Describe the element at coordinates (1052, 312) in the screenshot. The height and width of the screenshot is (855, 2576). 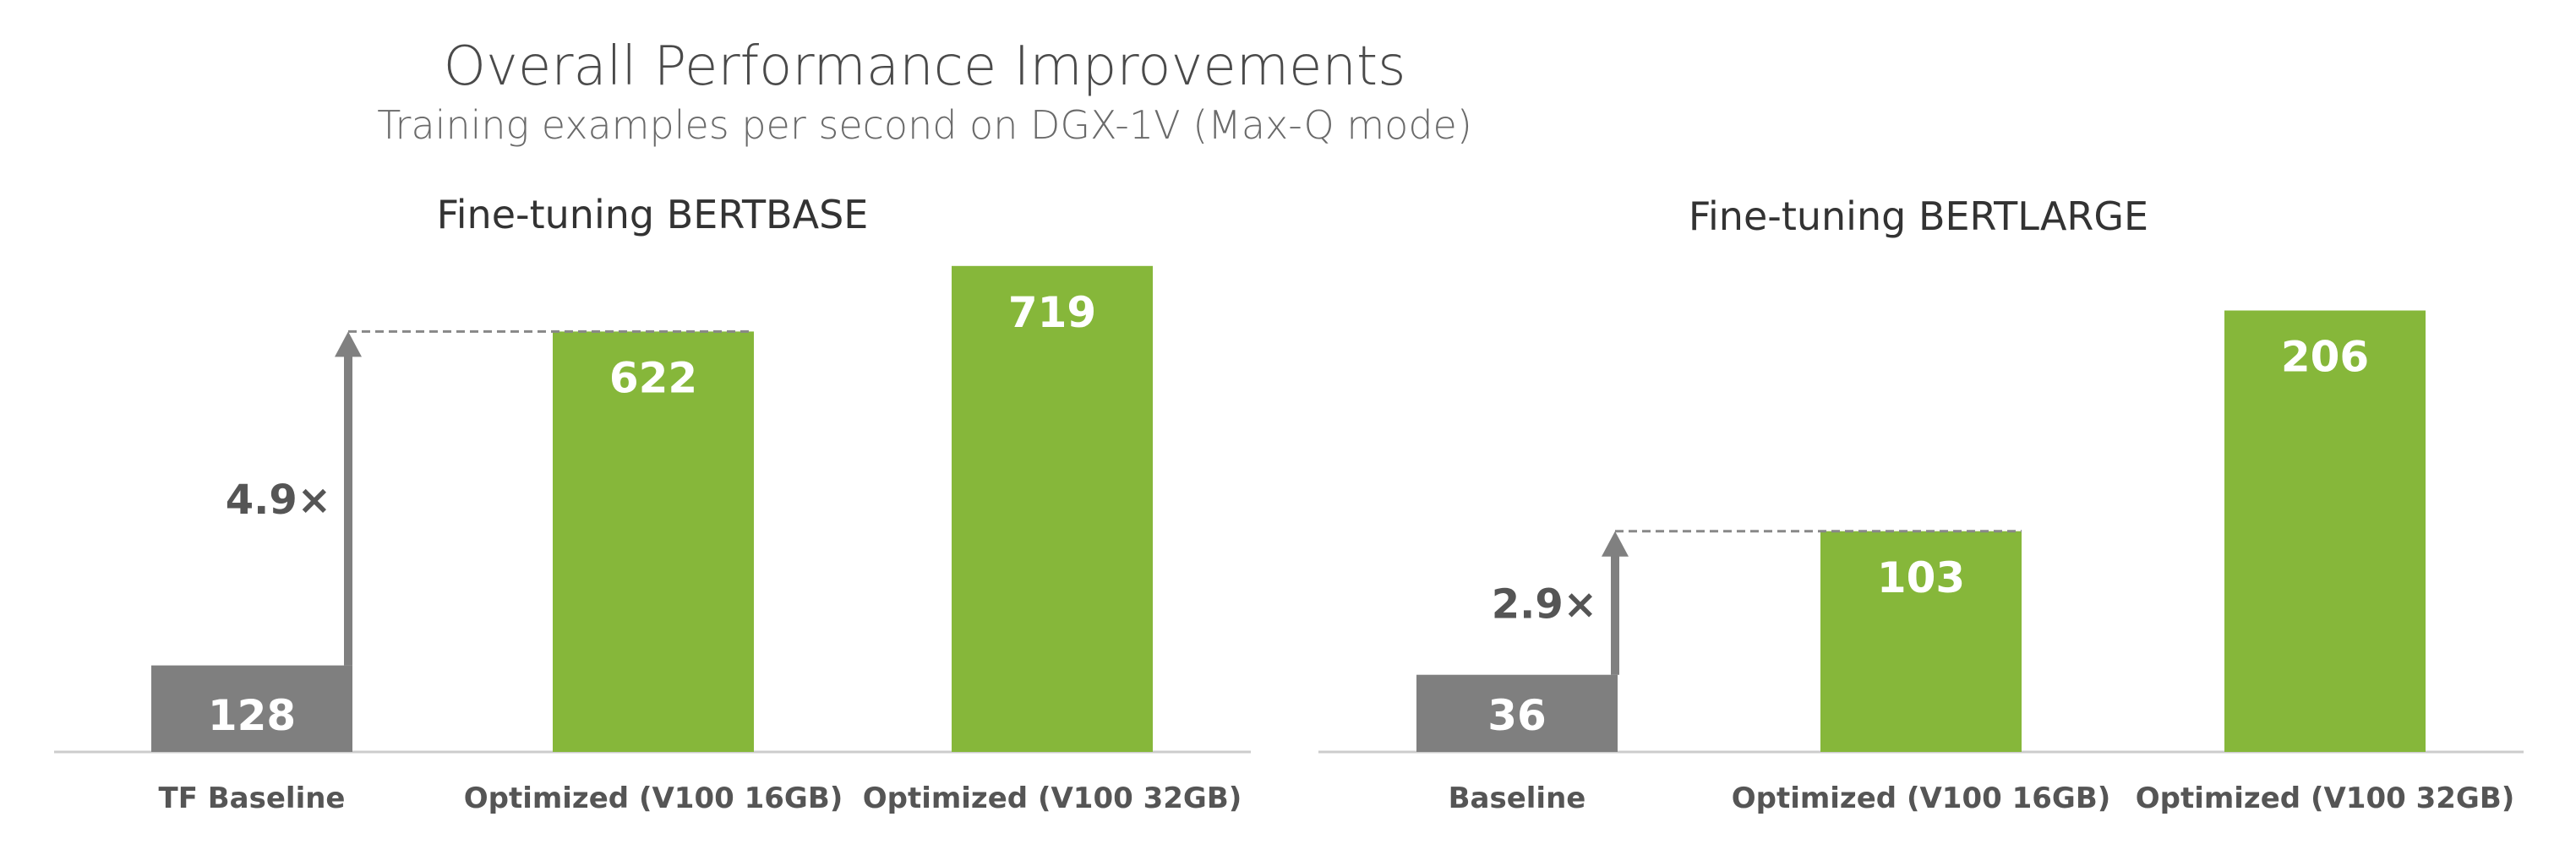
I see `bar-value-label: 719` at that location.